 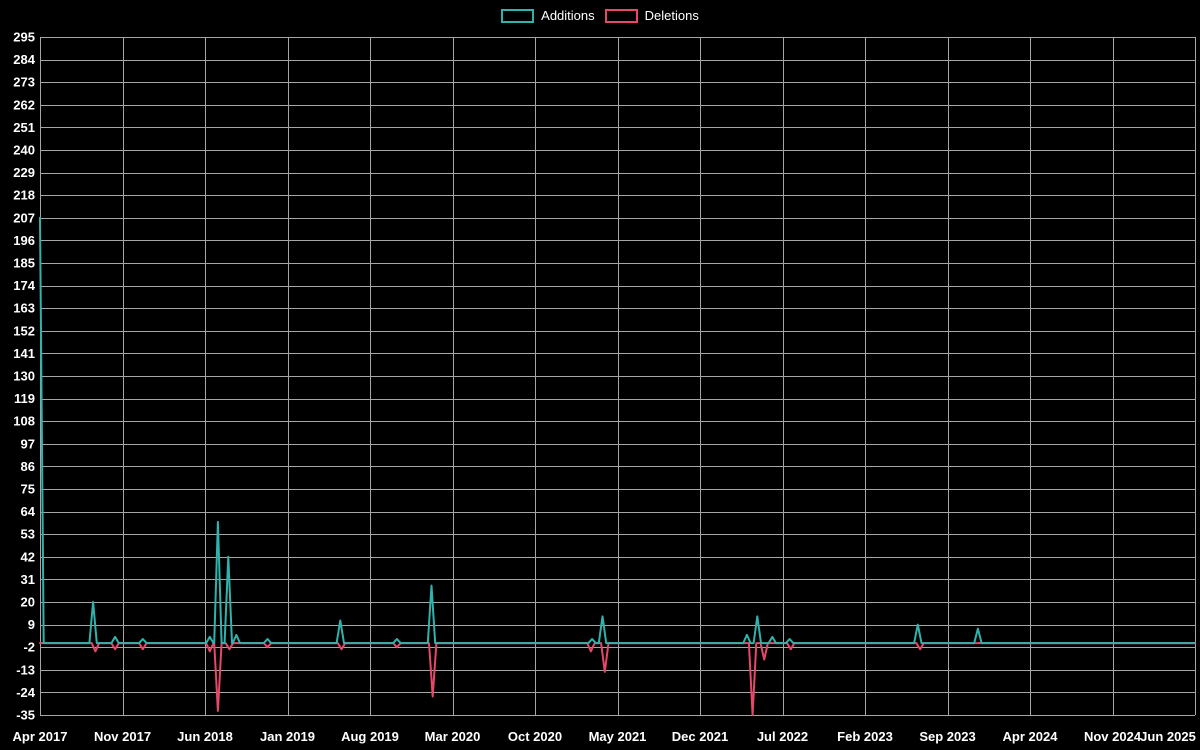 I want to click on legend-item-deletions: Deletions, so click(x=651, y=16).